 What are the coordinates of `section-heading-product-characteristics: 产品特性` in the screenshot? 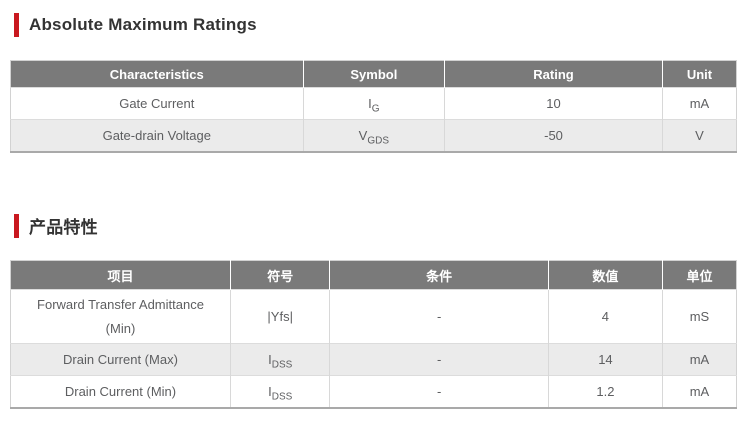 It's located at (56, 225).